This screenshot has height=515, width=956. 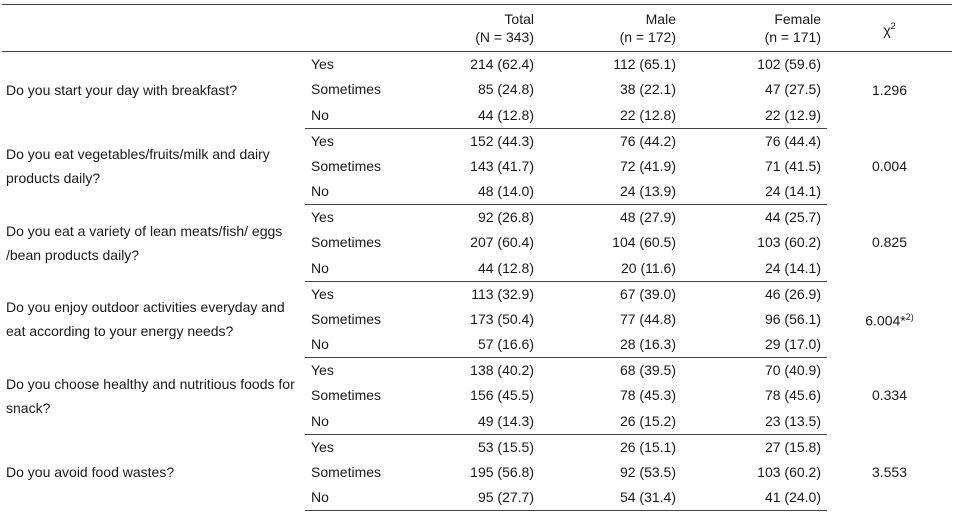 I want to click on header-question, so click(x=153, y=28).